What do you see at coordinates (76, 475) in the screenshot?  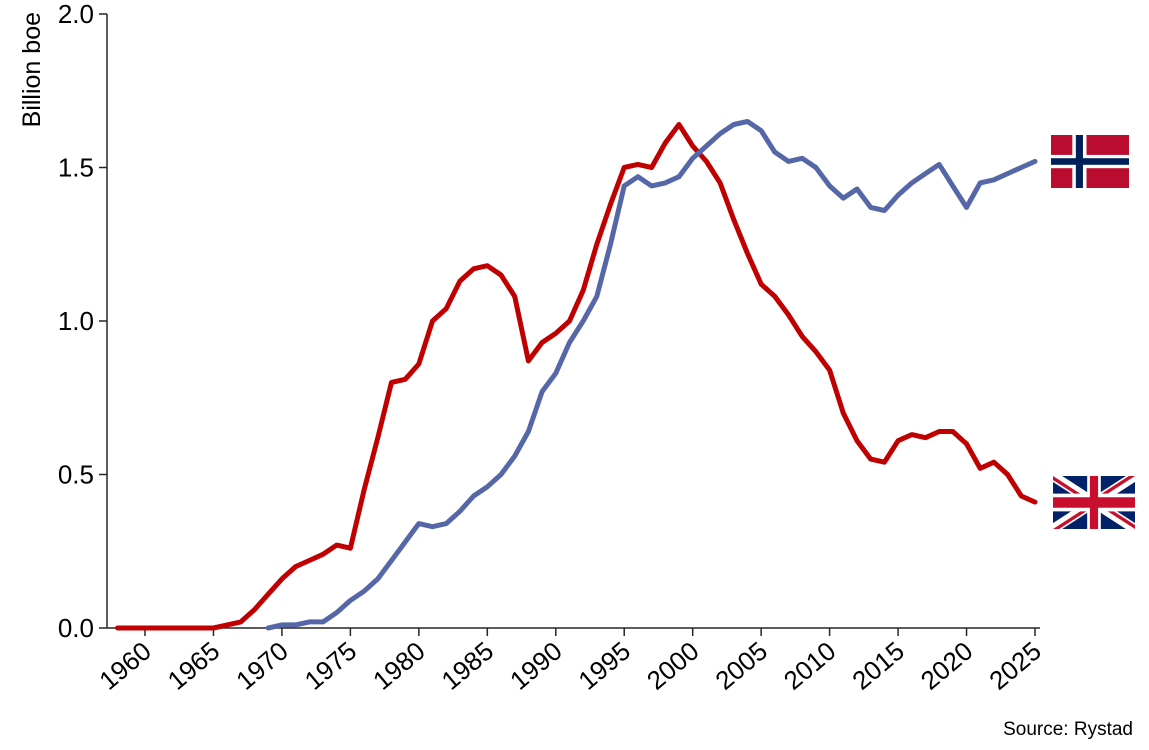 I see `y-tick-label: 0.5` at bounding box center [76, 475].